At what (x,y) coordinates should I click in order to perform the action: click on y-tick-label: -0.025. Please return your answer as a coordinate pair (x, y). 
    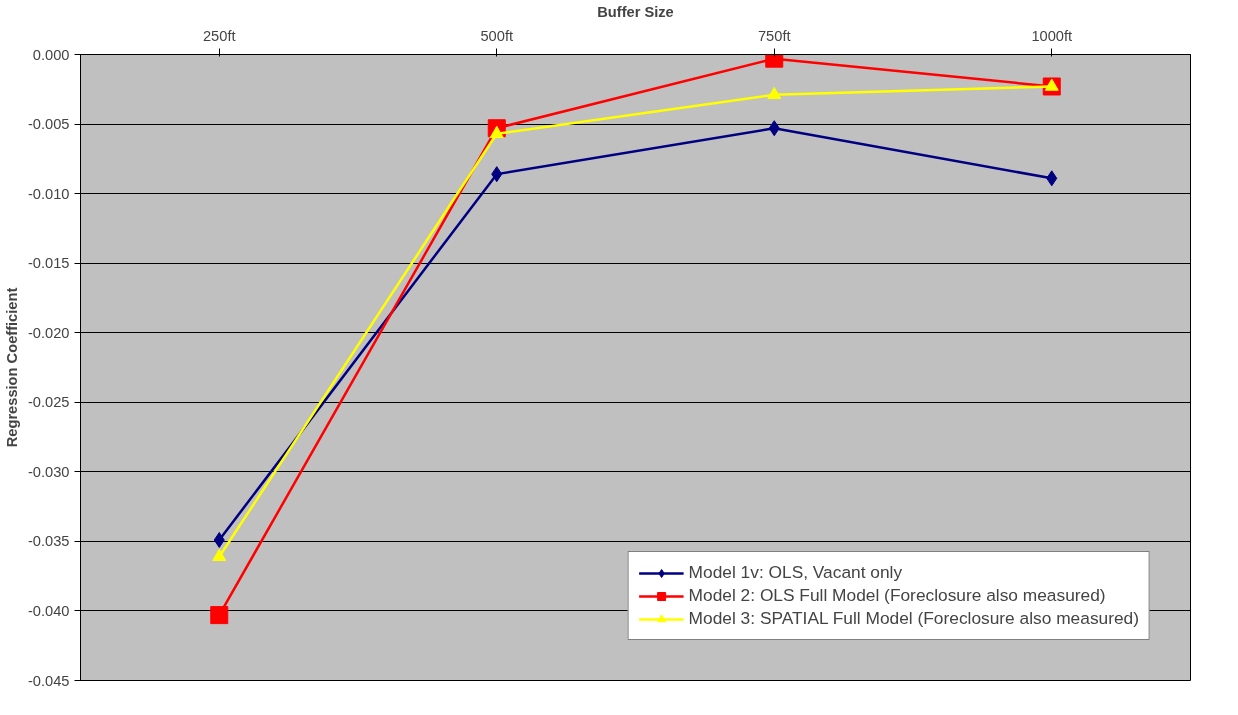
    Looking at the image, I should click on (48, 402).